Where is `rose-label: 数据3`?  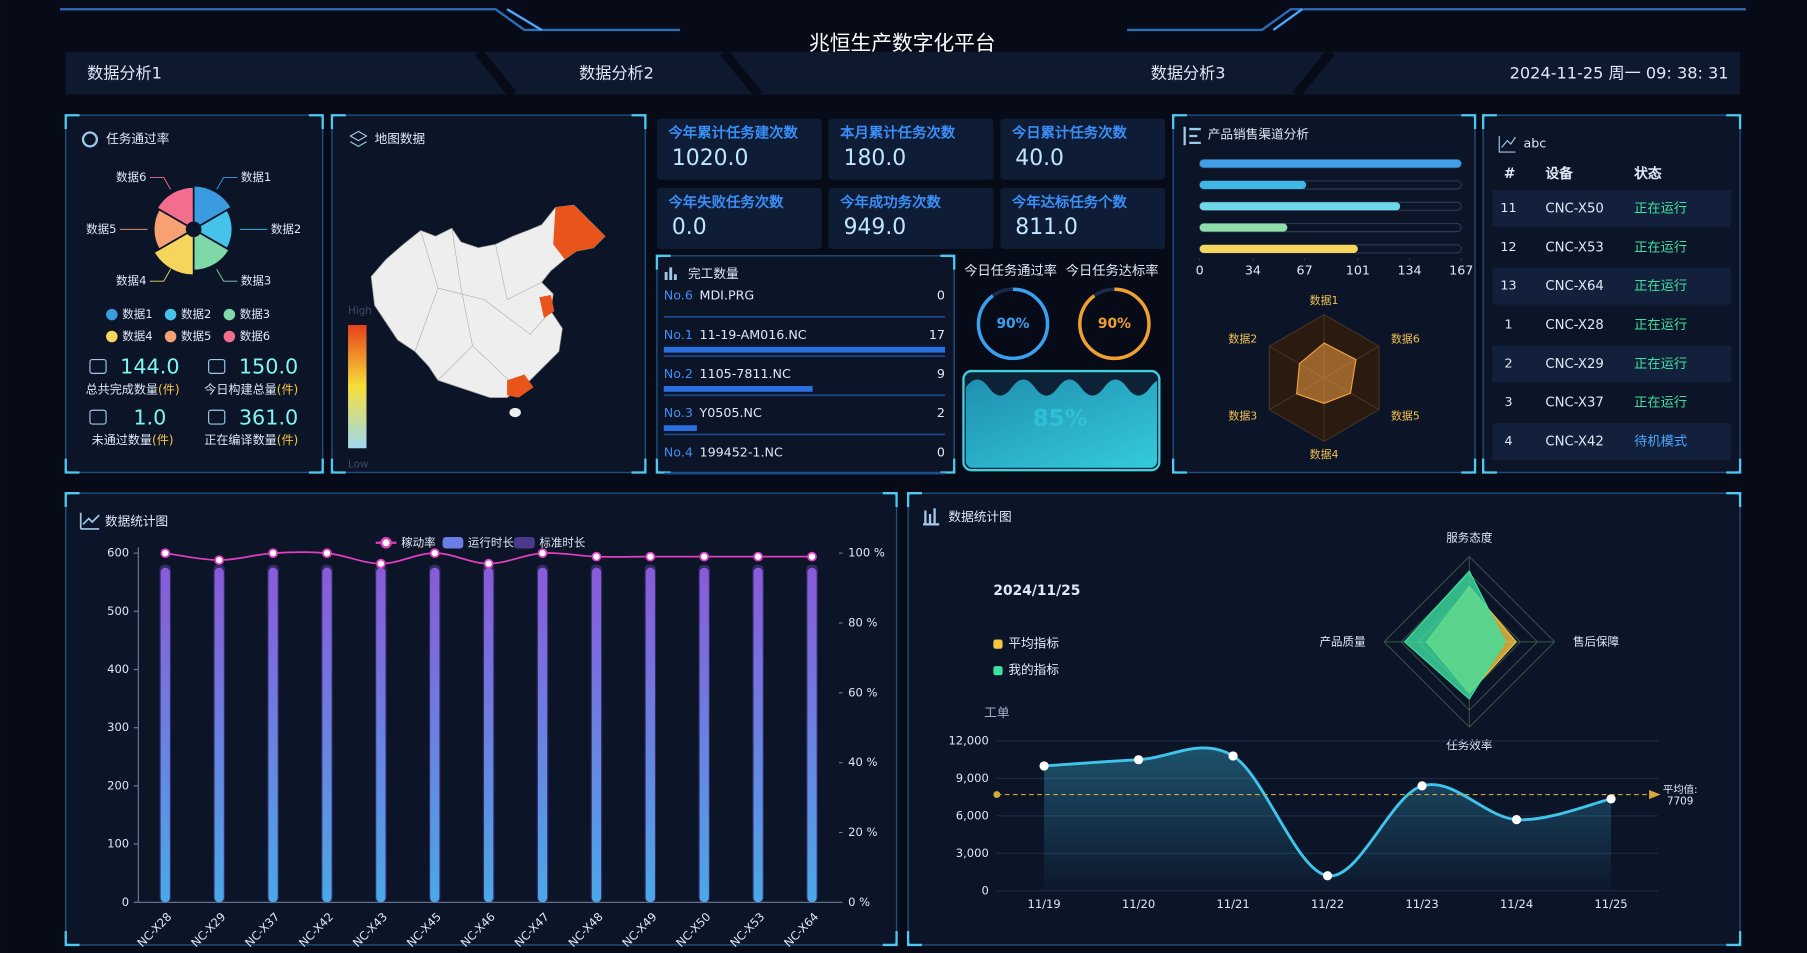 rose-label: 数据3 is located at coordinates (256, 281).